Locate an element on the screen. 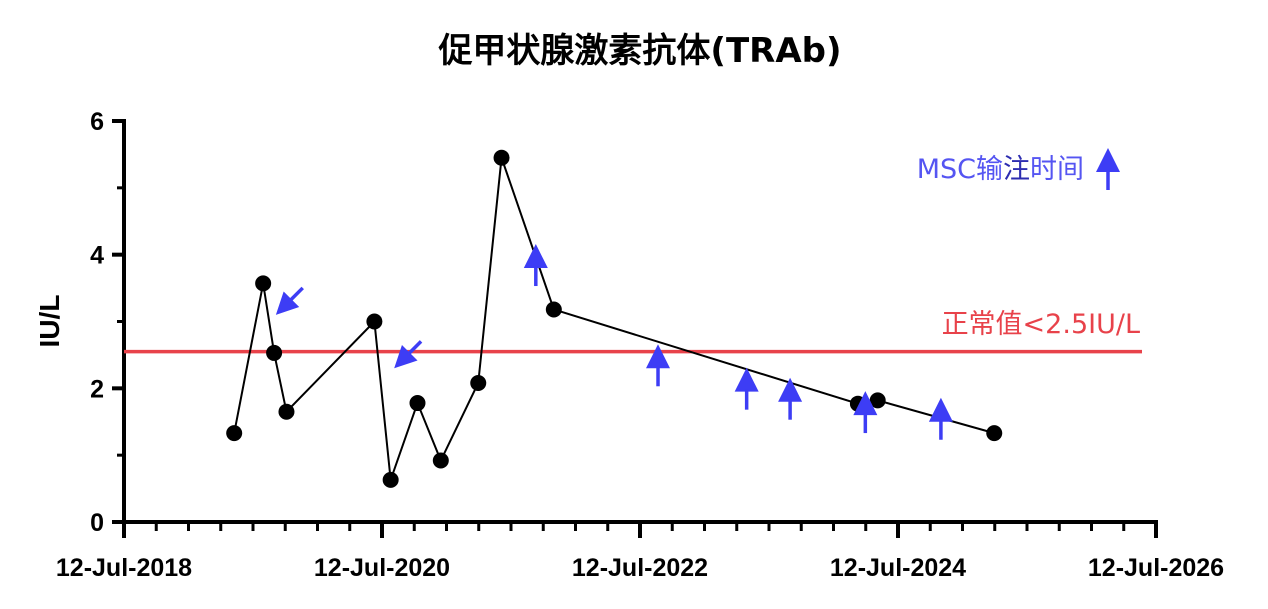 Image resolution: width=1268 pixels, height=609 pixels. chart-title: 促甲状腺激素抗体(TRAb) is located at coordinates (639, 51).